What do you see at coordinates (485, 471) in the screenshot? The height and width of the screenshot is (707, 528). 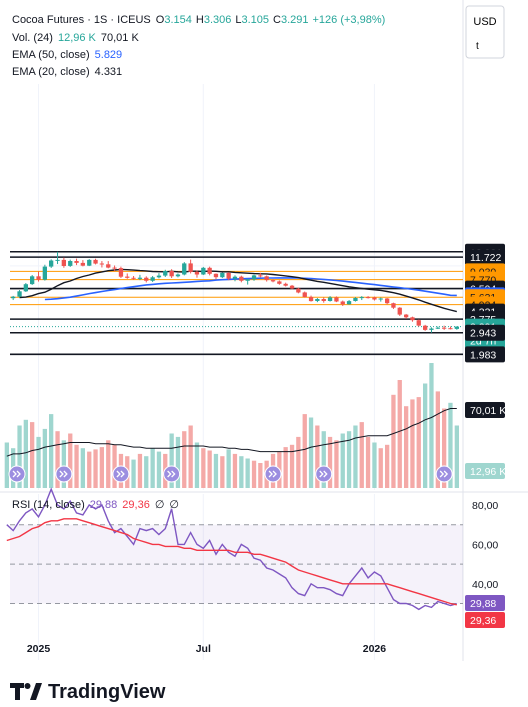 I see `volume-last-axis-label: 12,96 K` at bounding box center [485, 471].